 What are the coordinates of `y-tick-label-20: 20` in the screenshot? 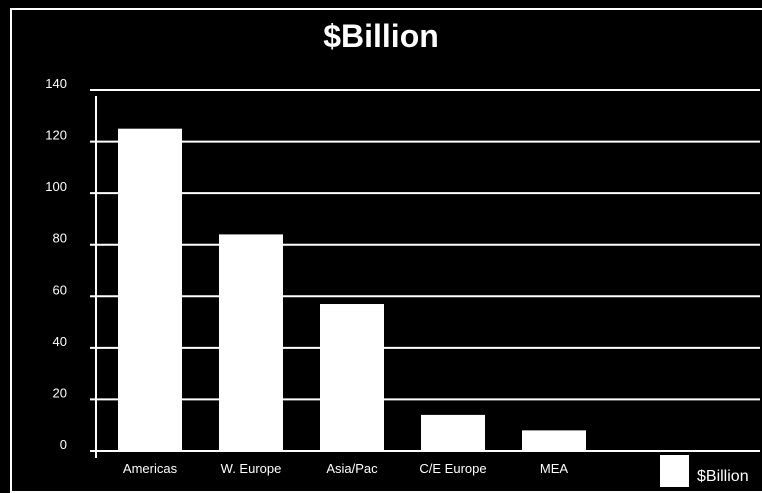 It's located at (60, 392).